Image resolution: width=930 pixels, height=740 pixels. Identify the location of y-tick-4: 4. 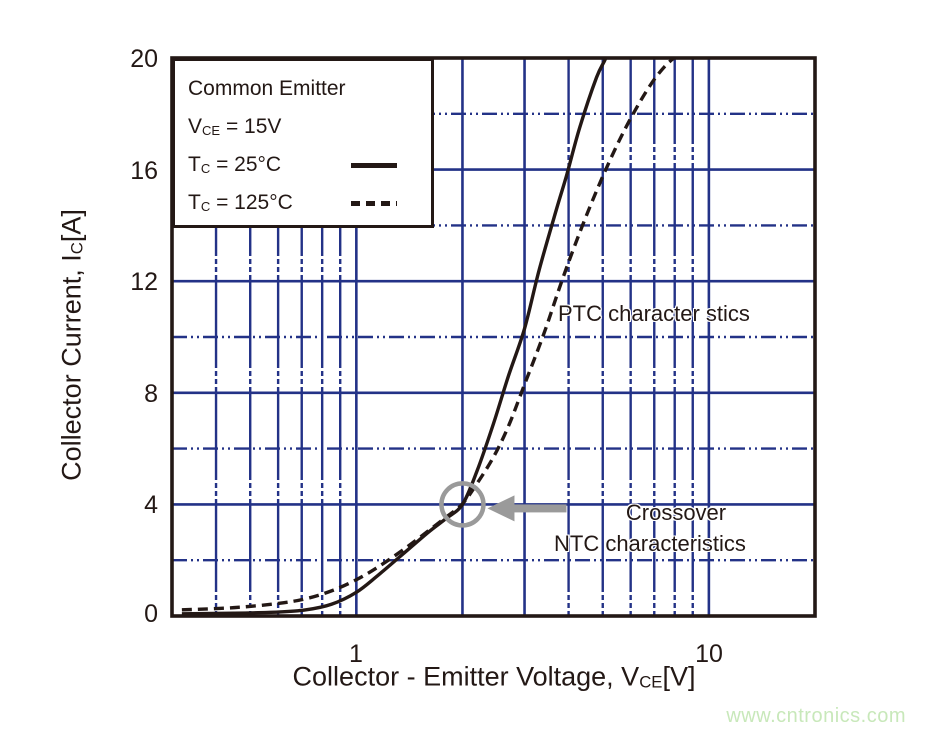
(151, 505).